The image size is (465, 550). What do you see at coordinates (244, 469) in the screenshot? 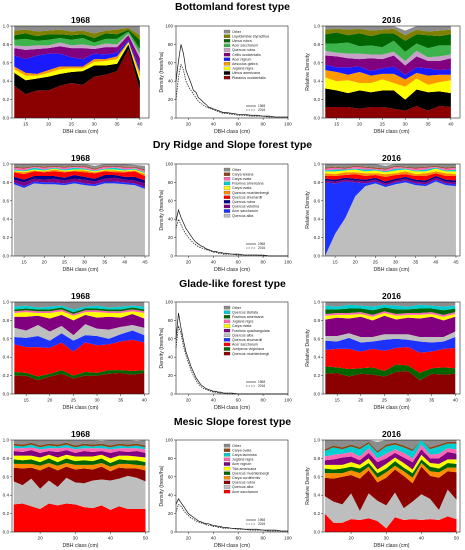
I see `legend-label: Tilia americana` at bounding box center [244, 469].